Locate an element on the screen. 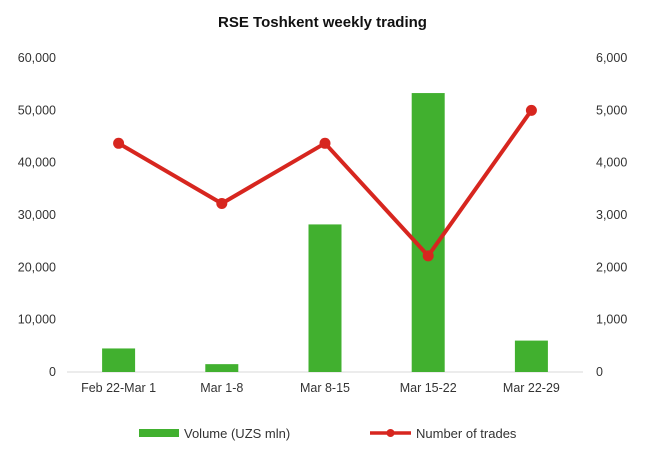 The width and height of the screenshot is (645, 449). legend-marker-trades is located at coordinates (390, 433).